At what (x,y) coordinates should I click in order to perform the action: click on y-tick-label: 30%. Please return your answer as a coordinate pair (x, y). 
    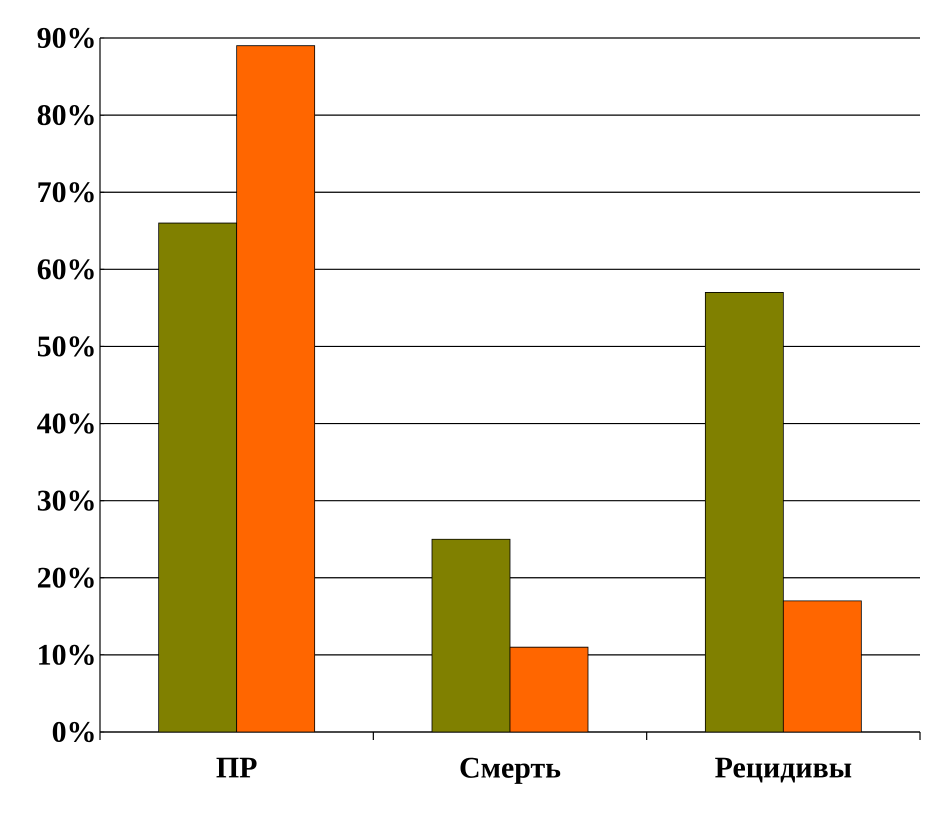
    Looking at the image, I should click on (66, 500).